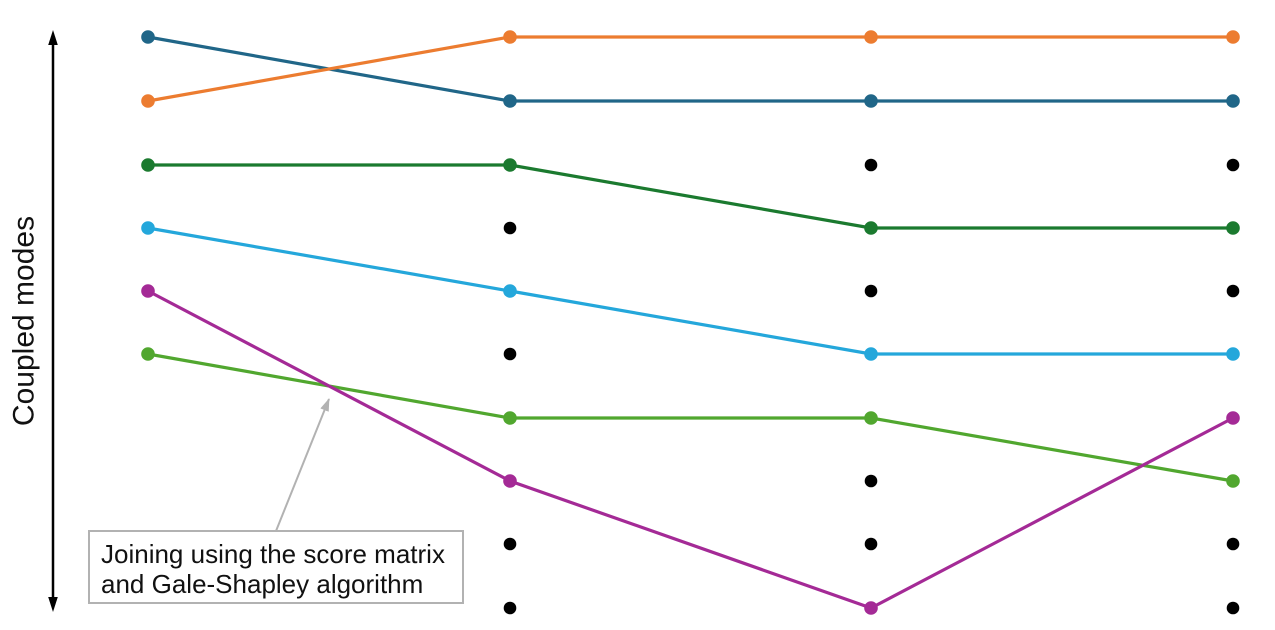 The width and height of the screenshot is (1275, 630). I want to click on annotation-arrow, so click(302, 465).